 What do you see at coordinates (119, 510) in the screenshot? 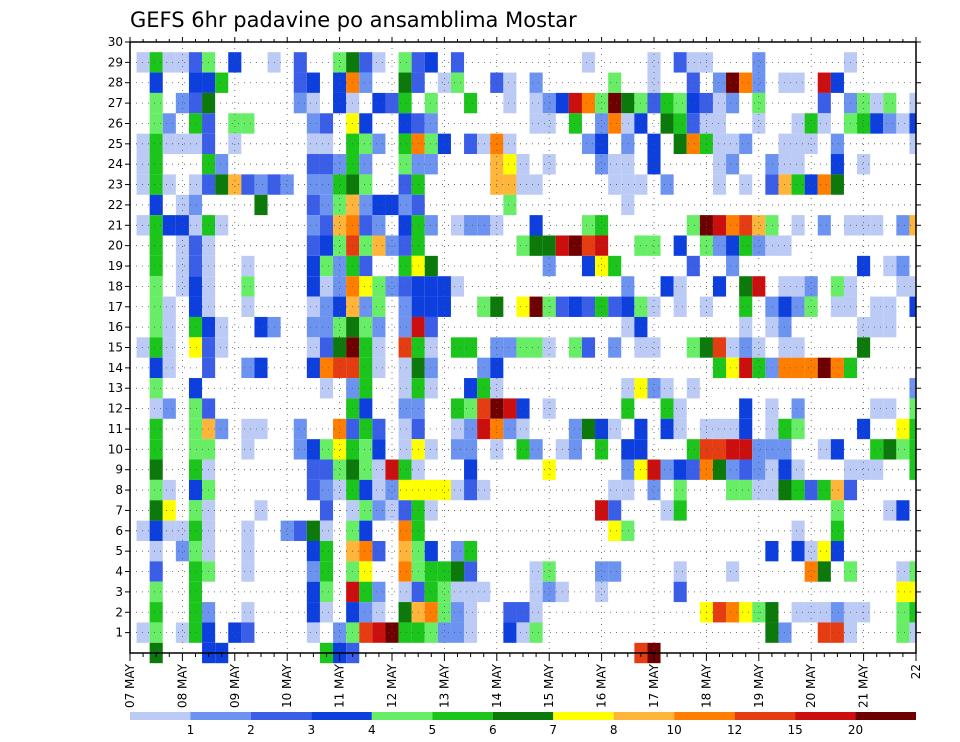
I see `y-tick-label: 7` at bounding box center [119, 510].